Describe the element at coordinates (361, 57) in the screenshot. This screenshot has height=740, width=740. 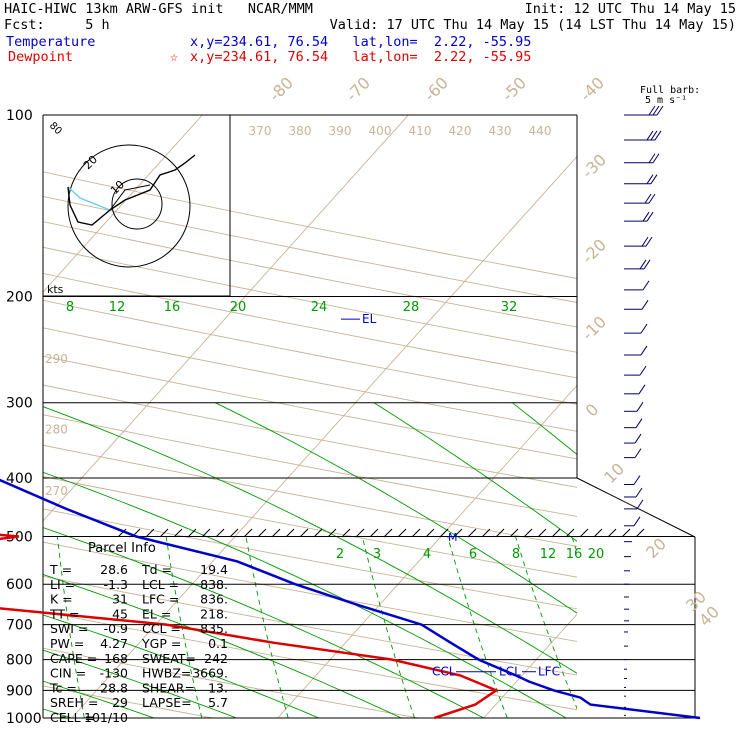
I see `dewpoint-coords: x,y=234.61, 76.54 lat,lon= 2.22, -55.95` at that location.